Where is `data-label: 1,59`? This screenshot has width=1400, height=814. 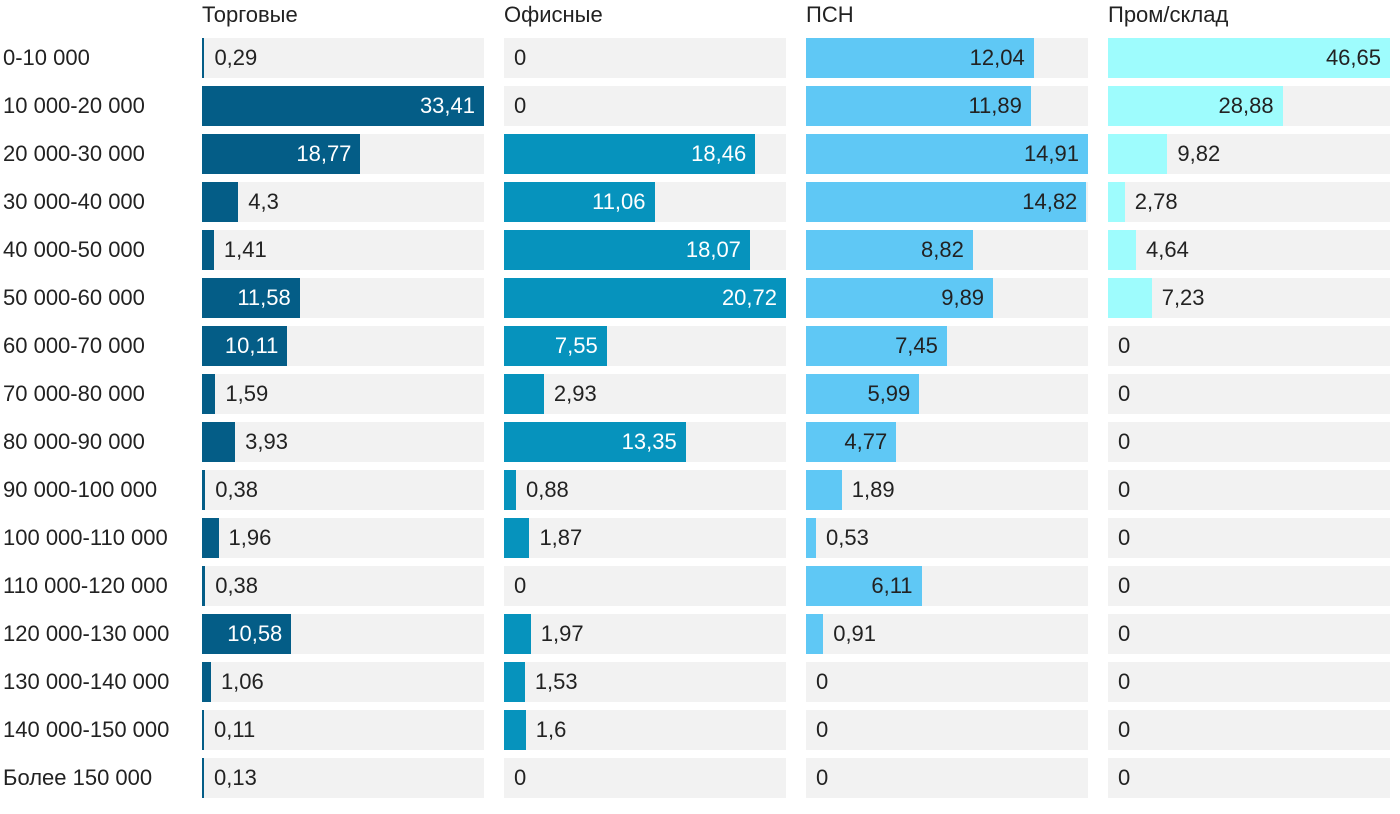
data-label: 1,59 is located at coordinates (247, 393).